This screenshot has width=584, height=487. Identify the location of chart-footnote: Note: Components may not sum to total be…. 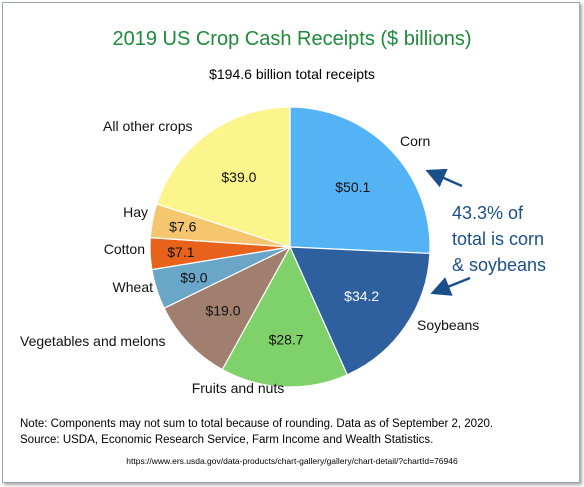
(256, 432).